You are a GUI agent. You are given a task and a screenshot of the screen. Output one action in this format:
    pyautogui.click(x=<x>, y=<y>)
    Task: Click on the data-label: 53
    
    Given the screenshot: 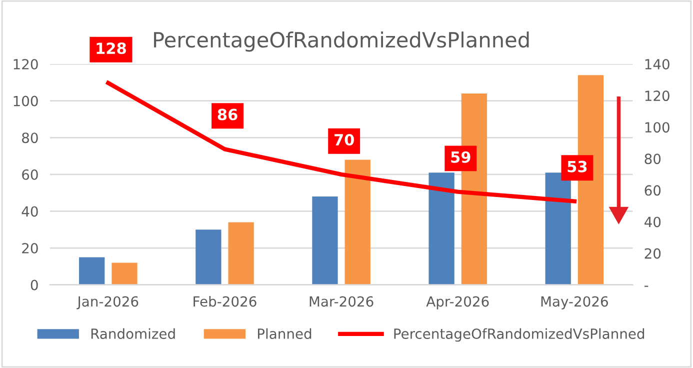 What is the action you would take?
    pyautogui.click(x=577, y=166)
    